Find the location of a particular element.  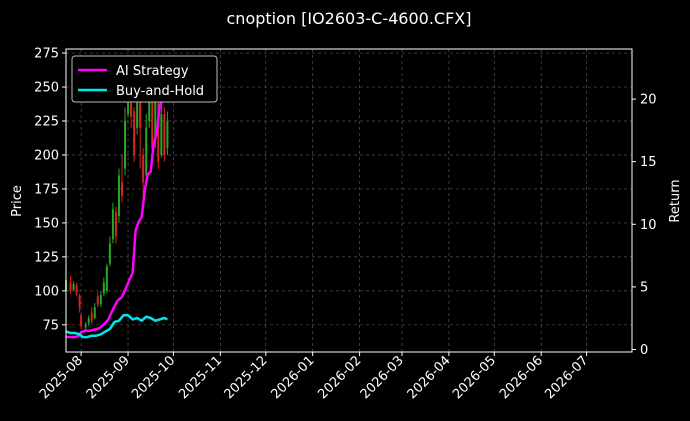

y-axis-right: 0 5 10 15 20 is located at coordinates (644, 225).